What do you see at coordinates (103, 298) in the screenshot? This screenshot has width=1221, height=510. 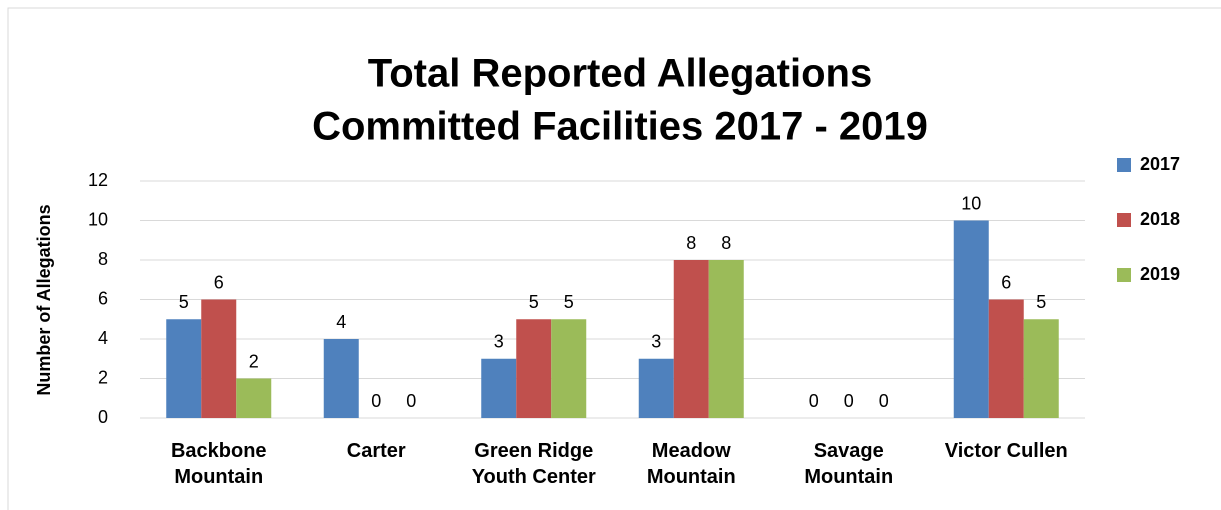 I see `y-tick-label: 6` at bounding box center [103, 298].